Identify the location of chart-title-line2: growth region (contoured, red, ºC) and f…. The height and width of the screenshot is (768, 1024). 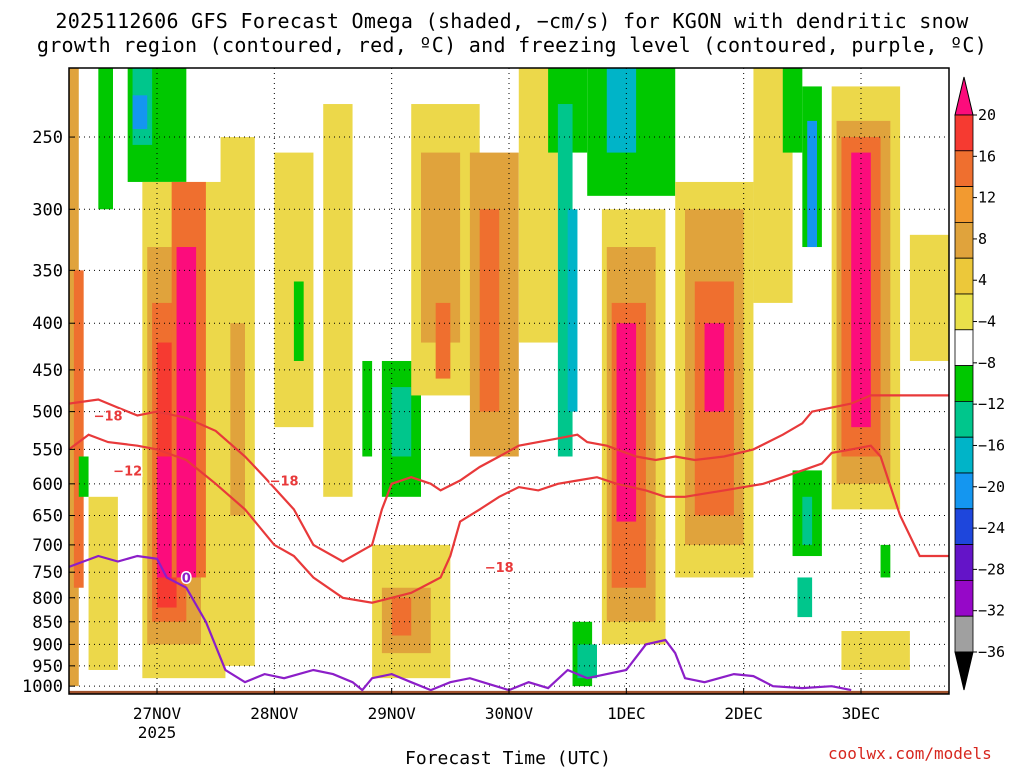
(512, 45).